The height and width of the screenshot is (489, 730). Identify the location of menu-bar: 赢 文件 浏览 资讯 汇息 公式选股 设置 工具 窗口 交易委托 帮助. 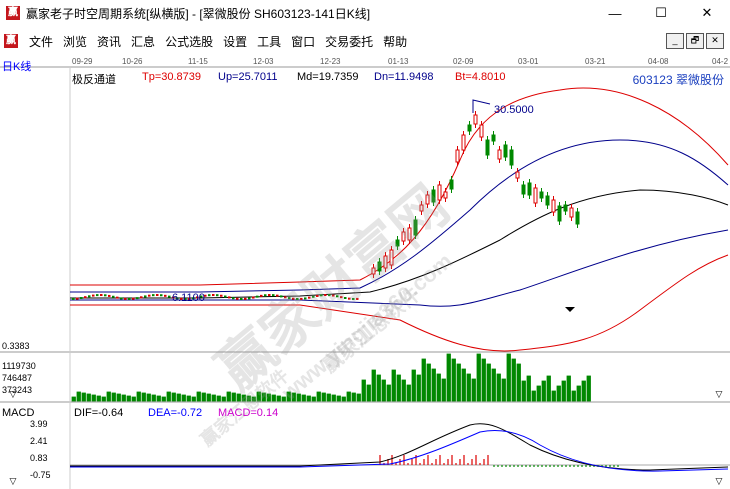
(365, 41).